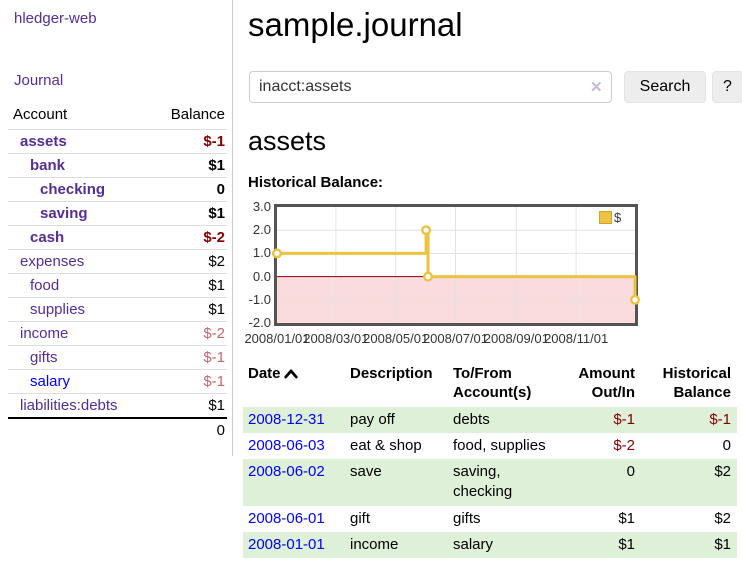  I want to click on register-date-cell: 2008-01-01, so click(294, 545).